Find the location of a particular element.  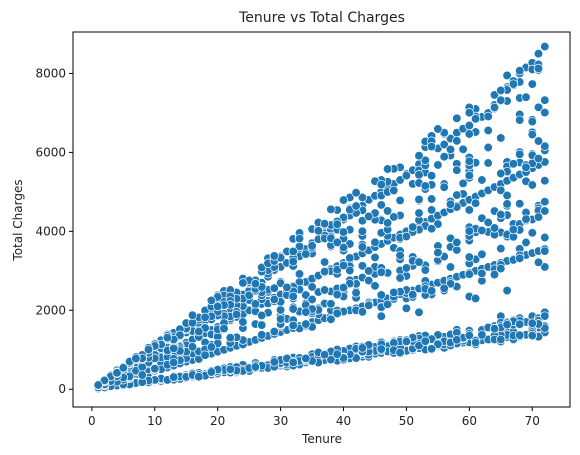

y-tick-label: 2000 is located at coordinates (50, 310).